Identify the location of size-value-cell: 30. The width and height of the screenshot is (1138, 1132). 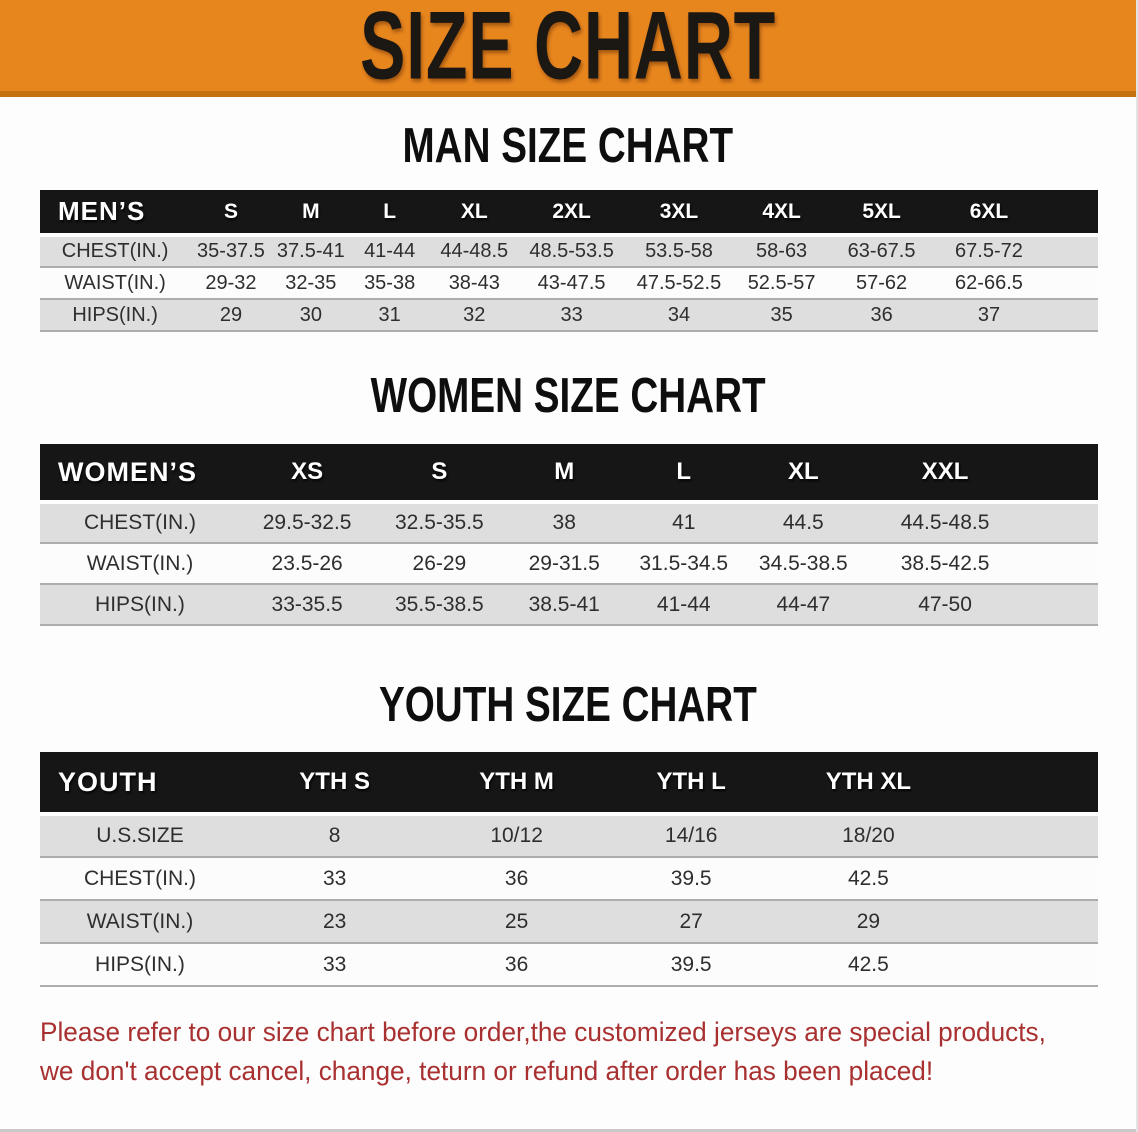
(310, 315).